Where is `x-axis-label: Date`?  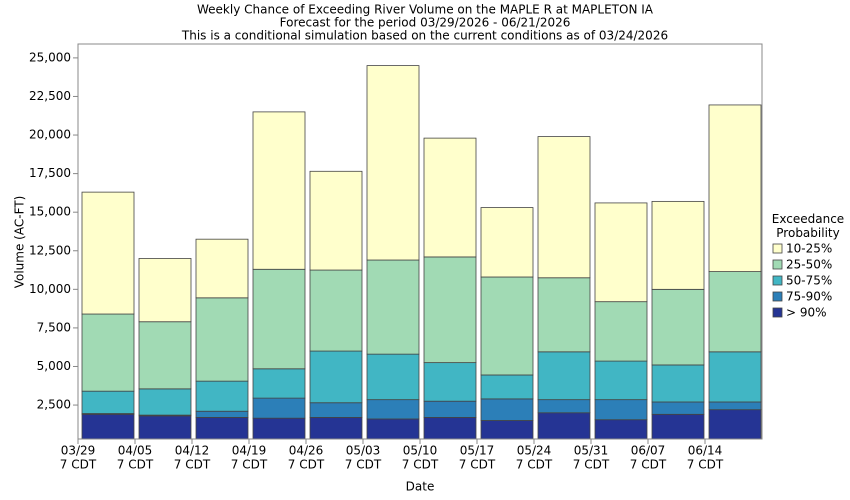 x-axis-label: Date is located at coordinates (420, 487).